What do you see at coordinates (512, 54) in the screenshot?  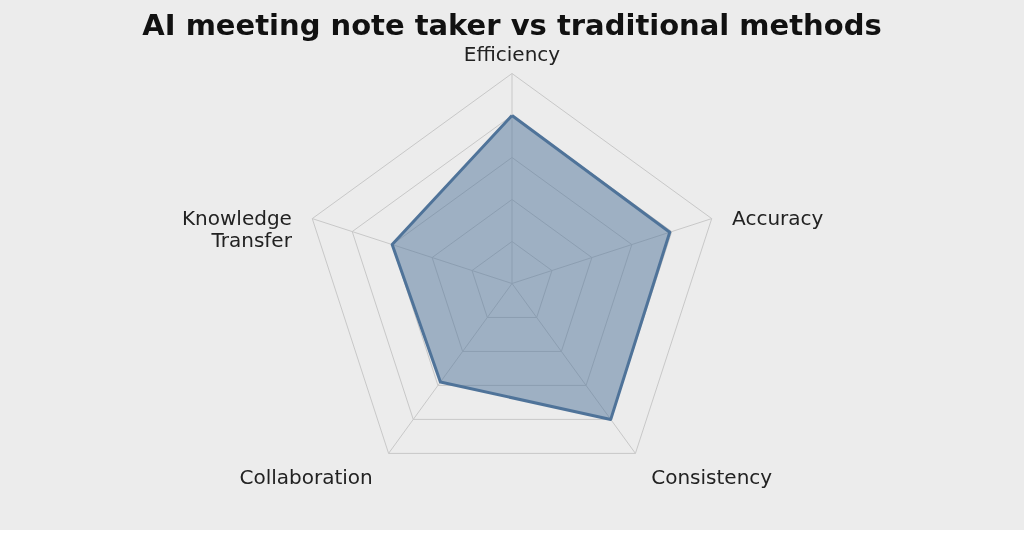 I see `spoke-label: Efficiency` at bounding box center [512, 54].